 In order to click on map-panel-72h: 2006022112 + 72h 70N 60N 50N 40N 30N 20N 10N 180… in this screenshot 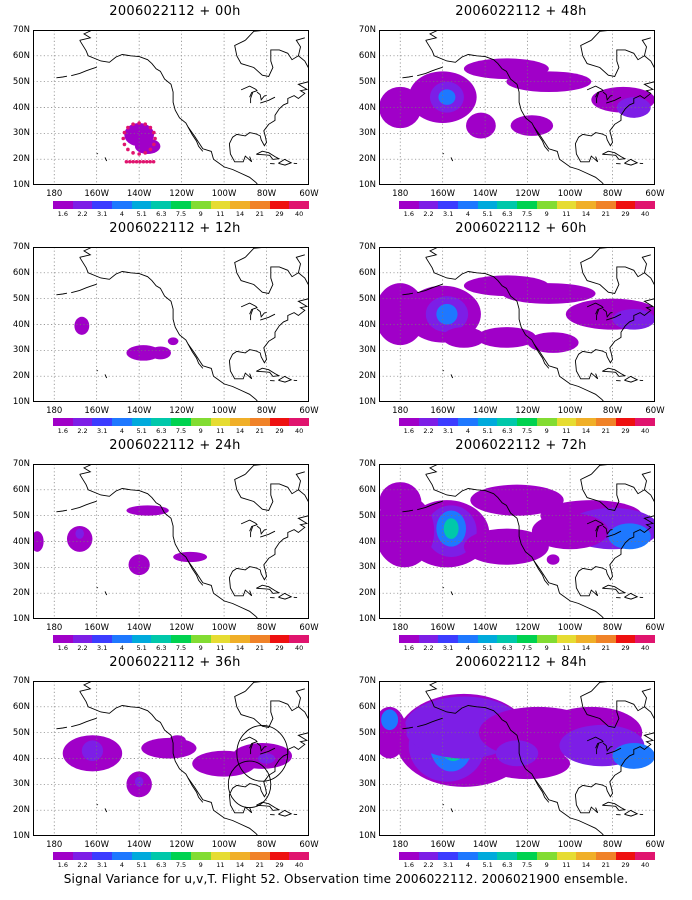, I will do `click(519, 543)`.